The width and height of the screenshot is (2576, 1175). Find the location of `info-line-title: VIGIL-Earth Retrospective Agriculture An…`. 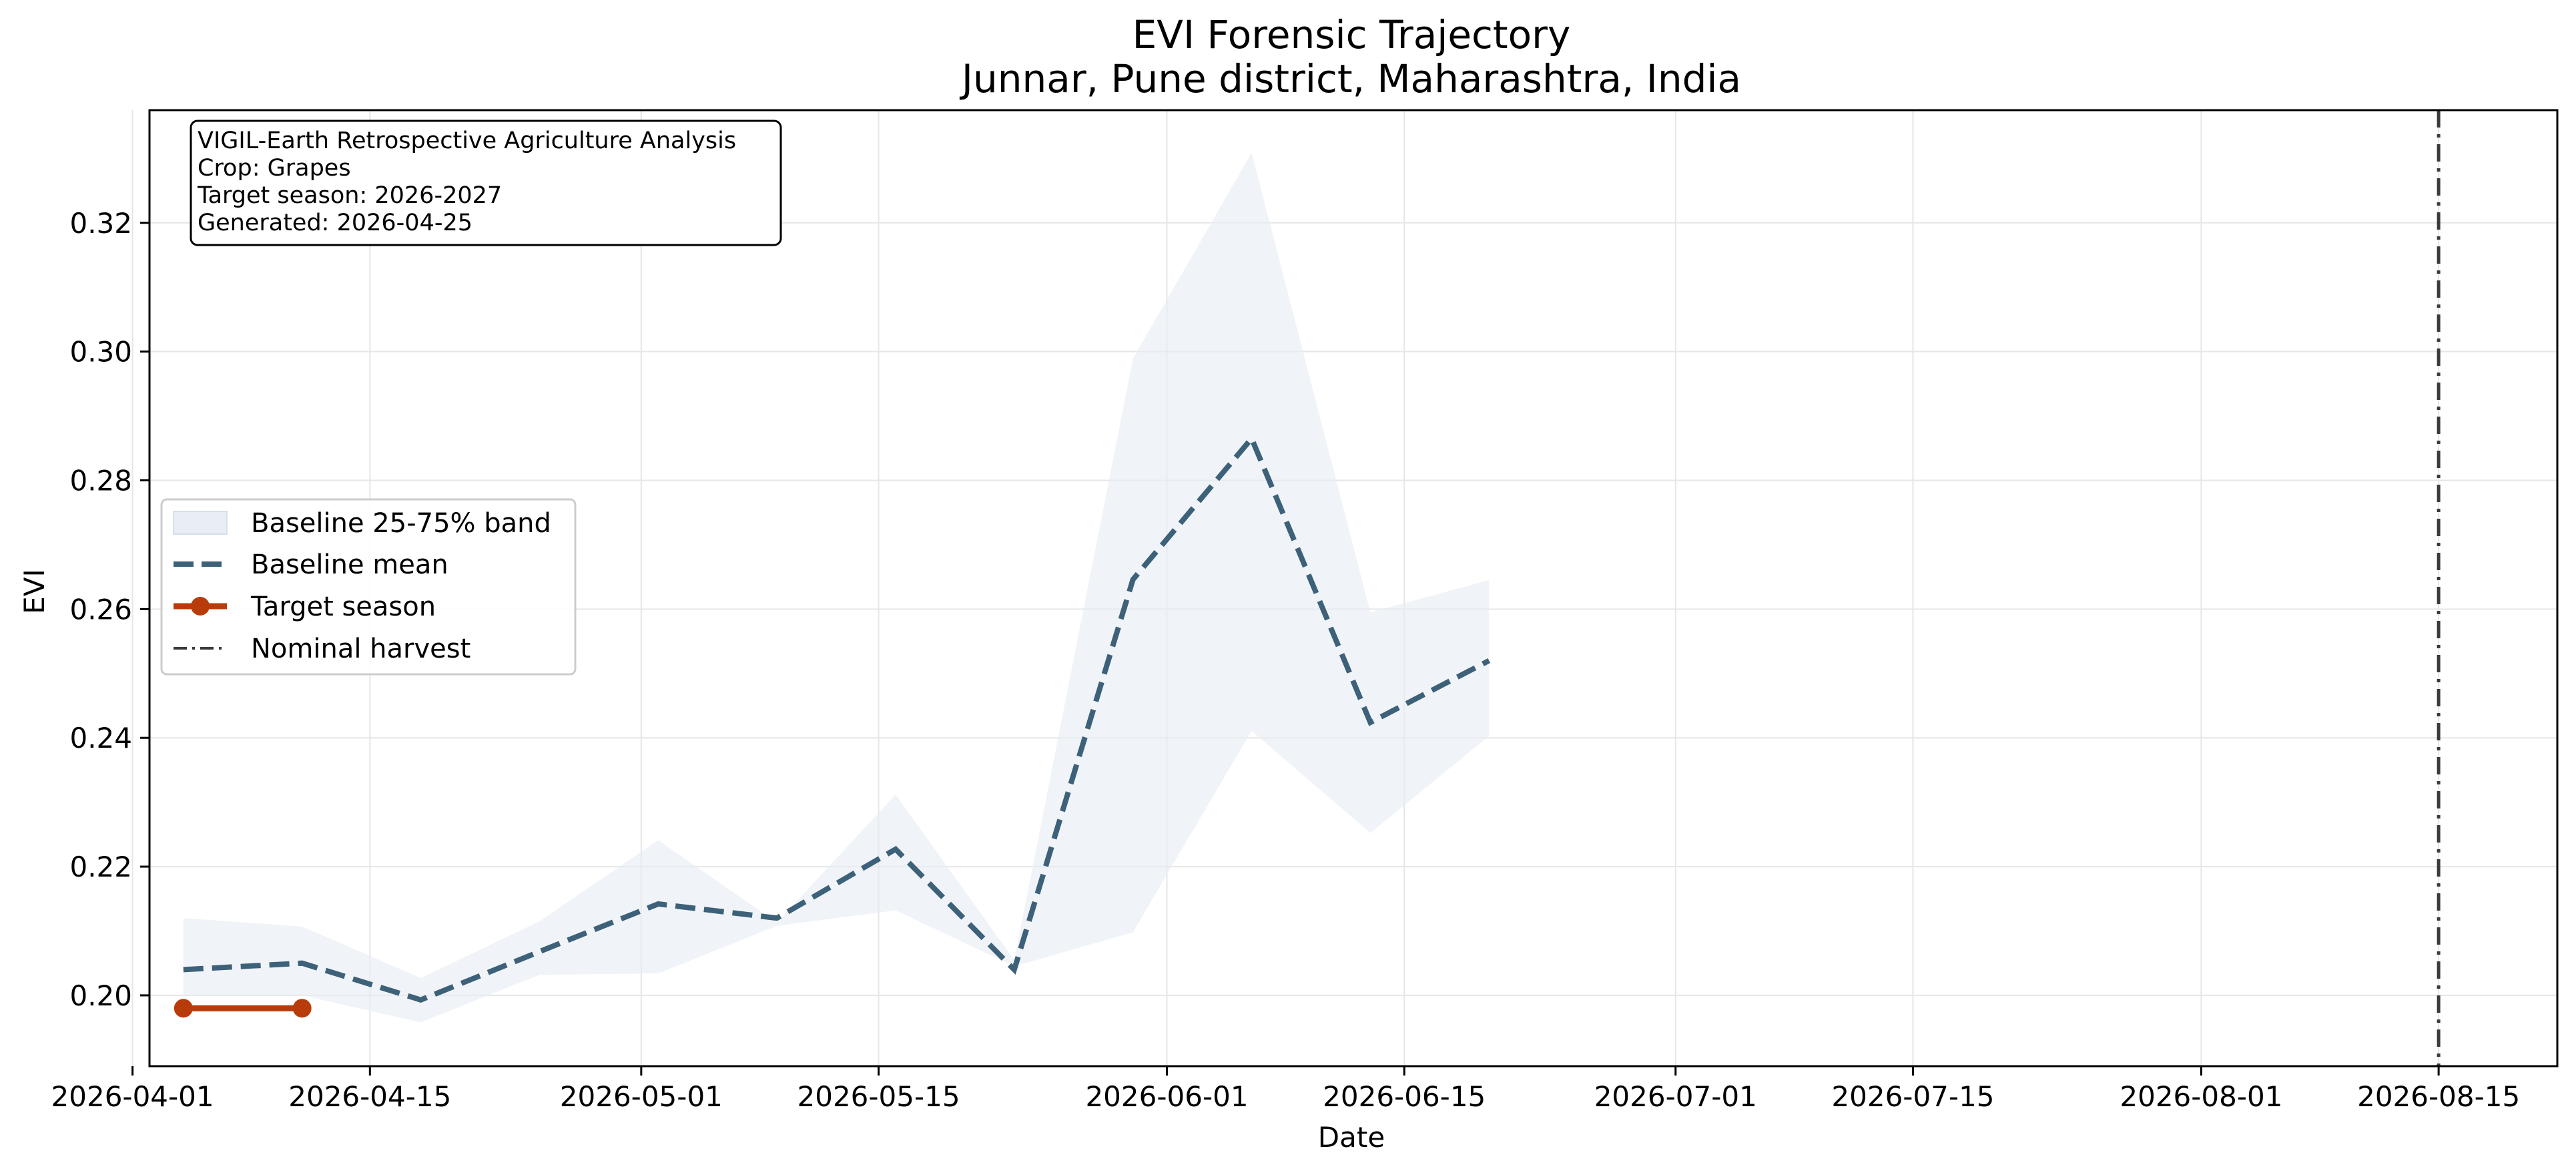

info-line-title: VIGIL-Earth Retrospective Agriculture An… is located at coordinates (467, 141).